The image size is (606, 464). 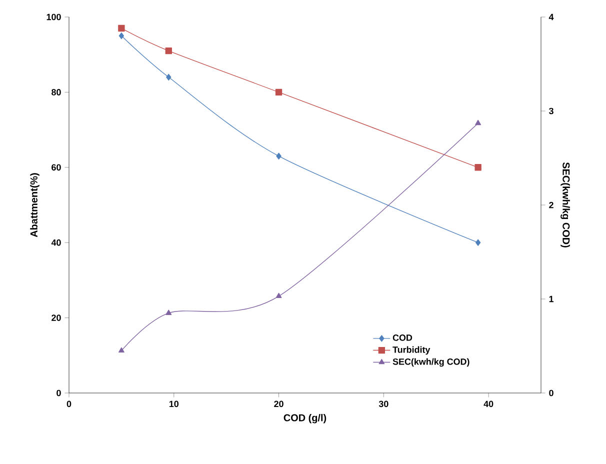 What do you see at coordinates (56, 317) in the screenshot?
I see `y-tick-label: 20` at bounding box center [56, 317].